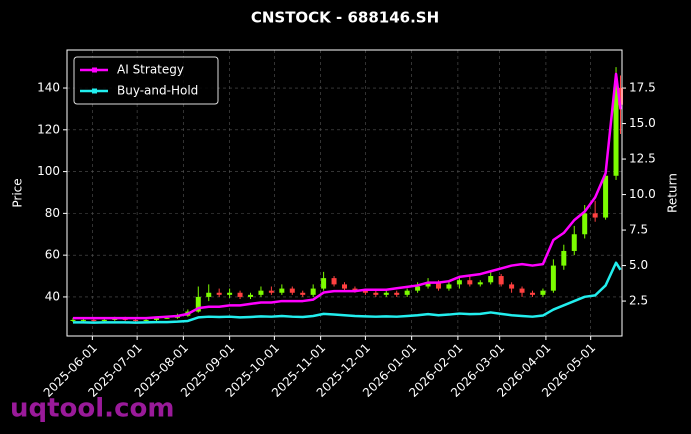 The width and height of the screenshot is (691, 434). Describe the element at coordinates (92, 409) in the screenshot. I see `watermark: uqtool.com` at that location.